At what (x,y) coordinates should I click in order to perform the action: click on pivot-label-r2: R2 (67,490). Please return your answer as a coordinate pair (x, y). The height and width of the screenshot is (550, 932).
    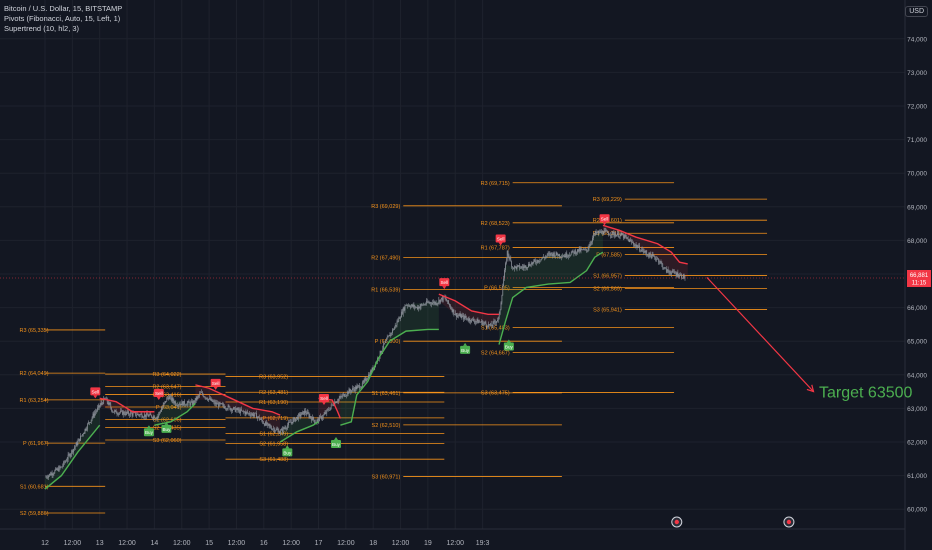
    Looking at the image, I should click on (385, 259).